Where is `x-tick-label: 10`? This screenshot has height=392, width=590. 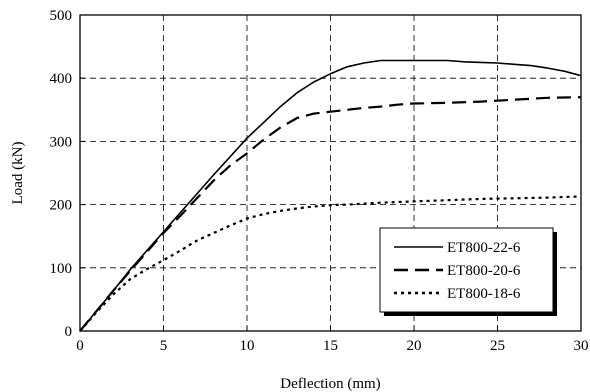 x-tick-label: 10 is located at coordinates (247, 346).